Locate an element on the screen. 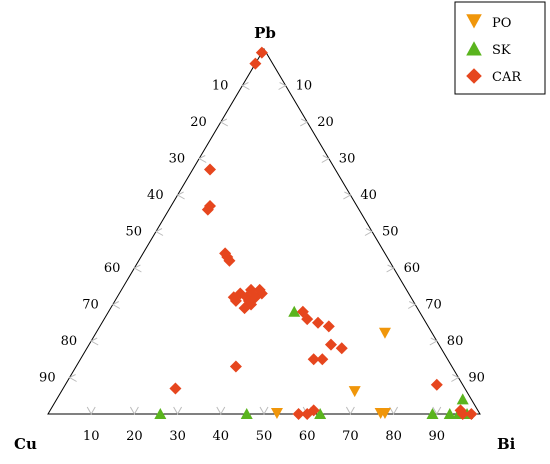 The height and width of the screenshot is (464, 550). tick-label-bottom: 70 is located at coordinates (350, 436).